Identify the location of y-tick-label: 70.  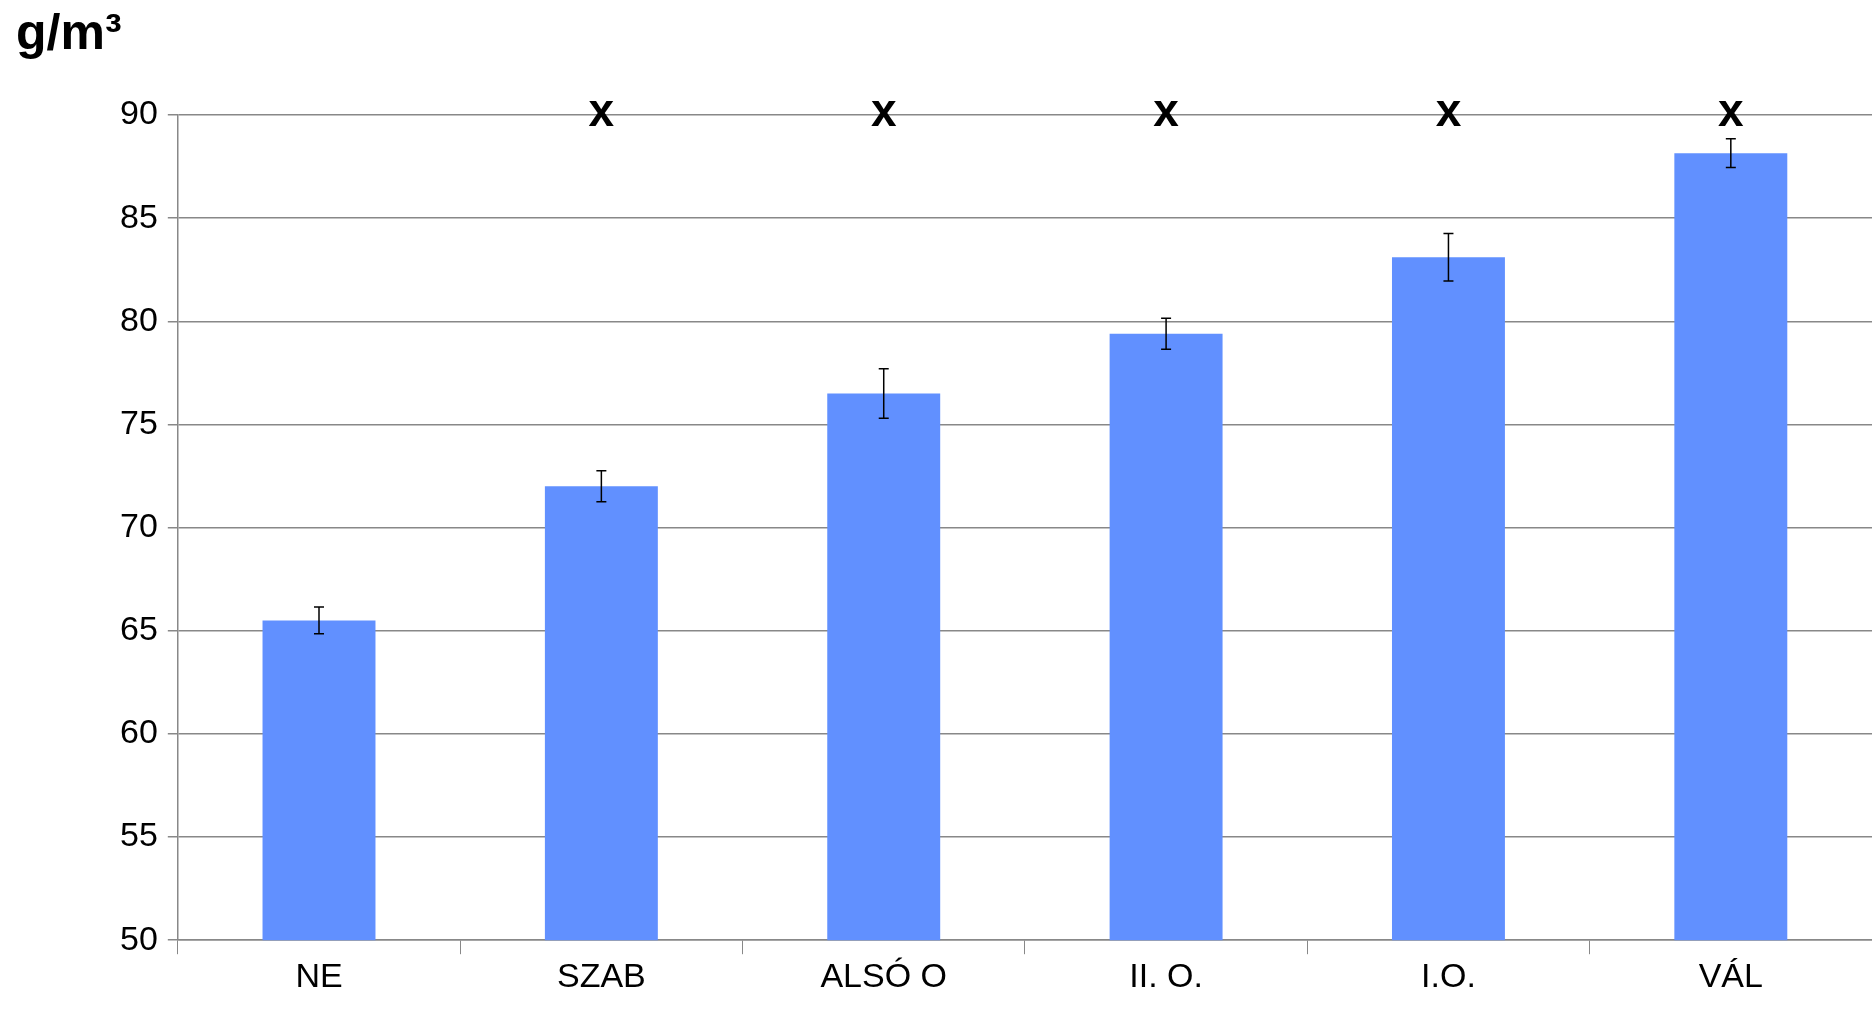
(138, 524).